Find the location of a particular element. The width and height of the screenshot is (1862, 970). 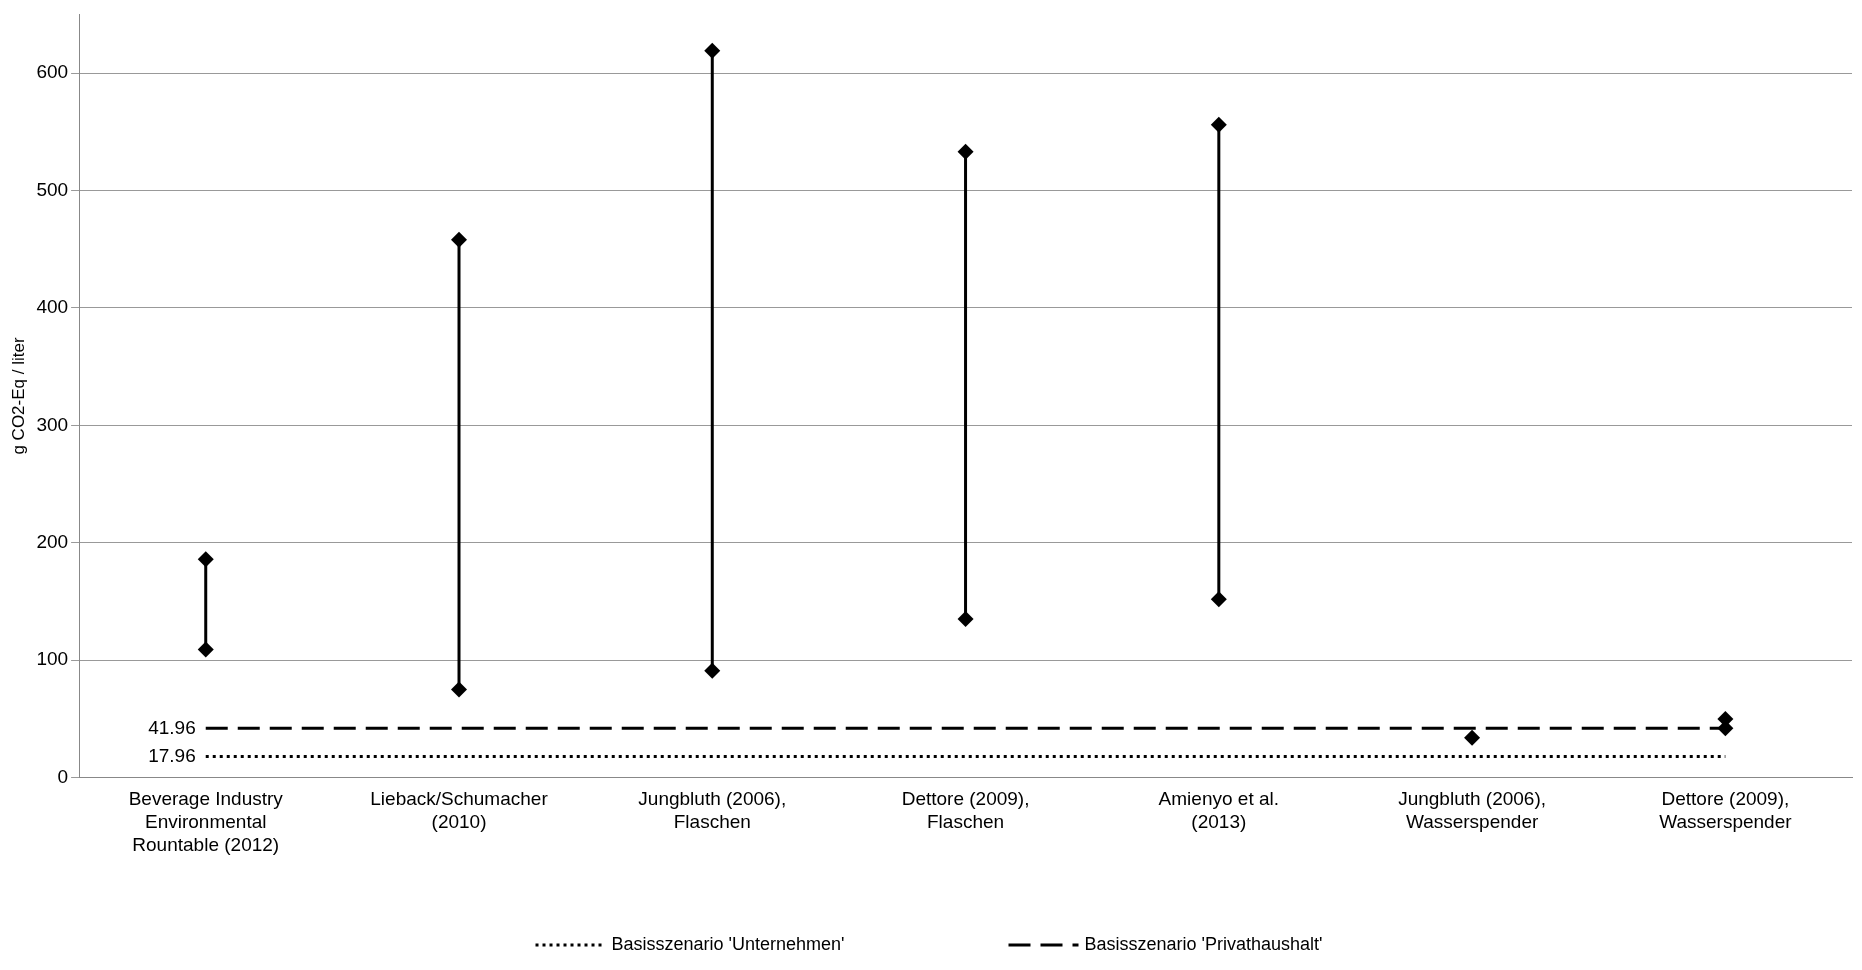

y-tick-label: 500 is located at coordinates (52, 189).